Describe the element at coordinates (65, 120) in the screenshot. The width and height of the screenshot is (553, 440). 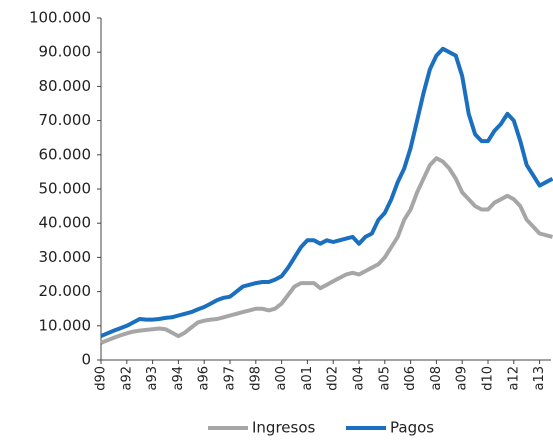
I see `y-tick-label: 70.000` at that location.